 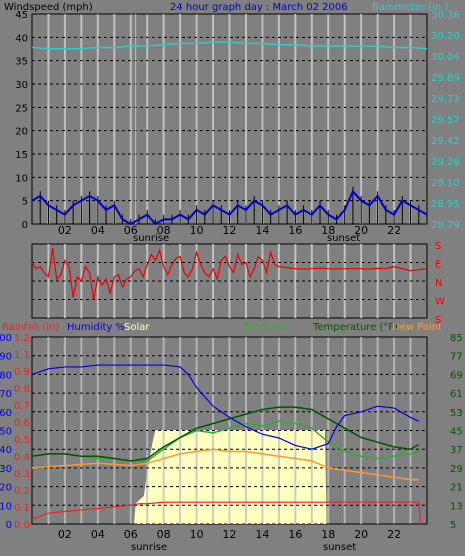 What do you see at coordinates (21, 132) in the screenshot?
I see `wind-y-tick-label: 20` at bounding box center [21, 132].